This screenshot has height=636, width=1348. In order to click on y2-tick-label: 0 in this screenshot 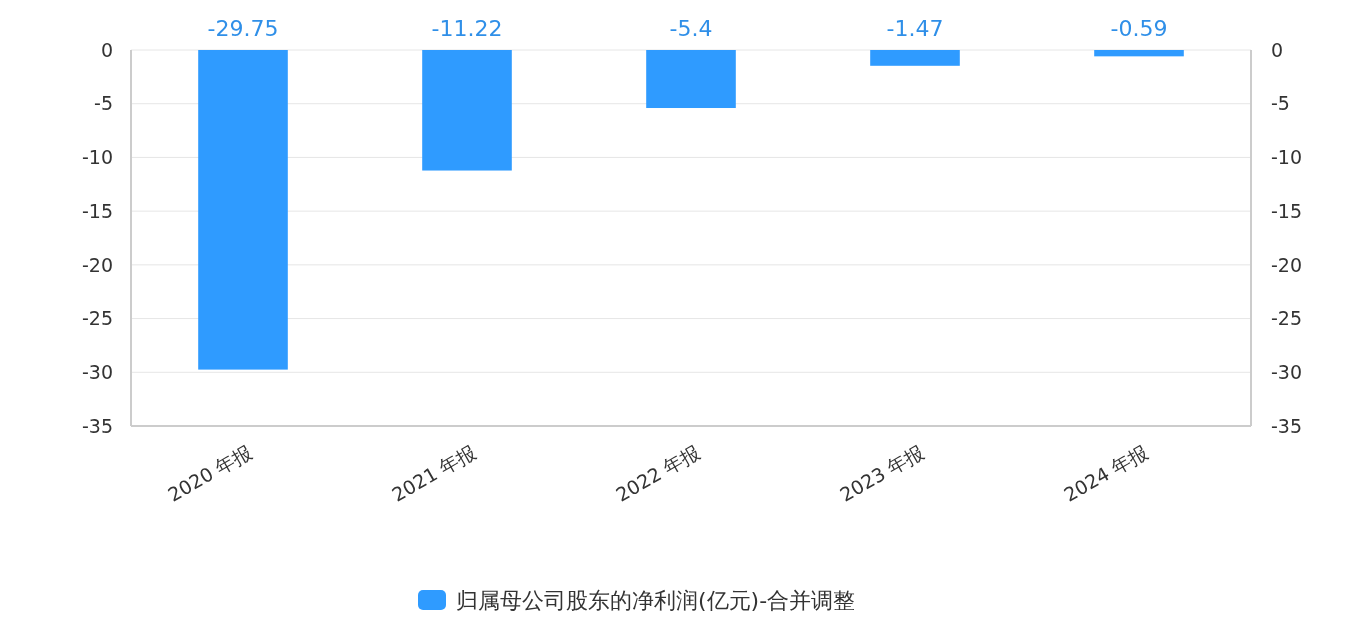, I will do `click(1277, 49)`.